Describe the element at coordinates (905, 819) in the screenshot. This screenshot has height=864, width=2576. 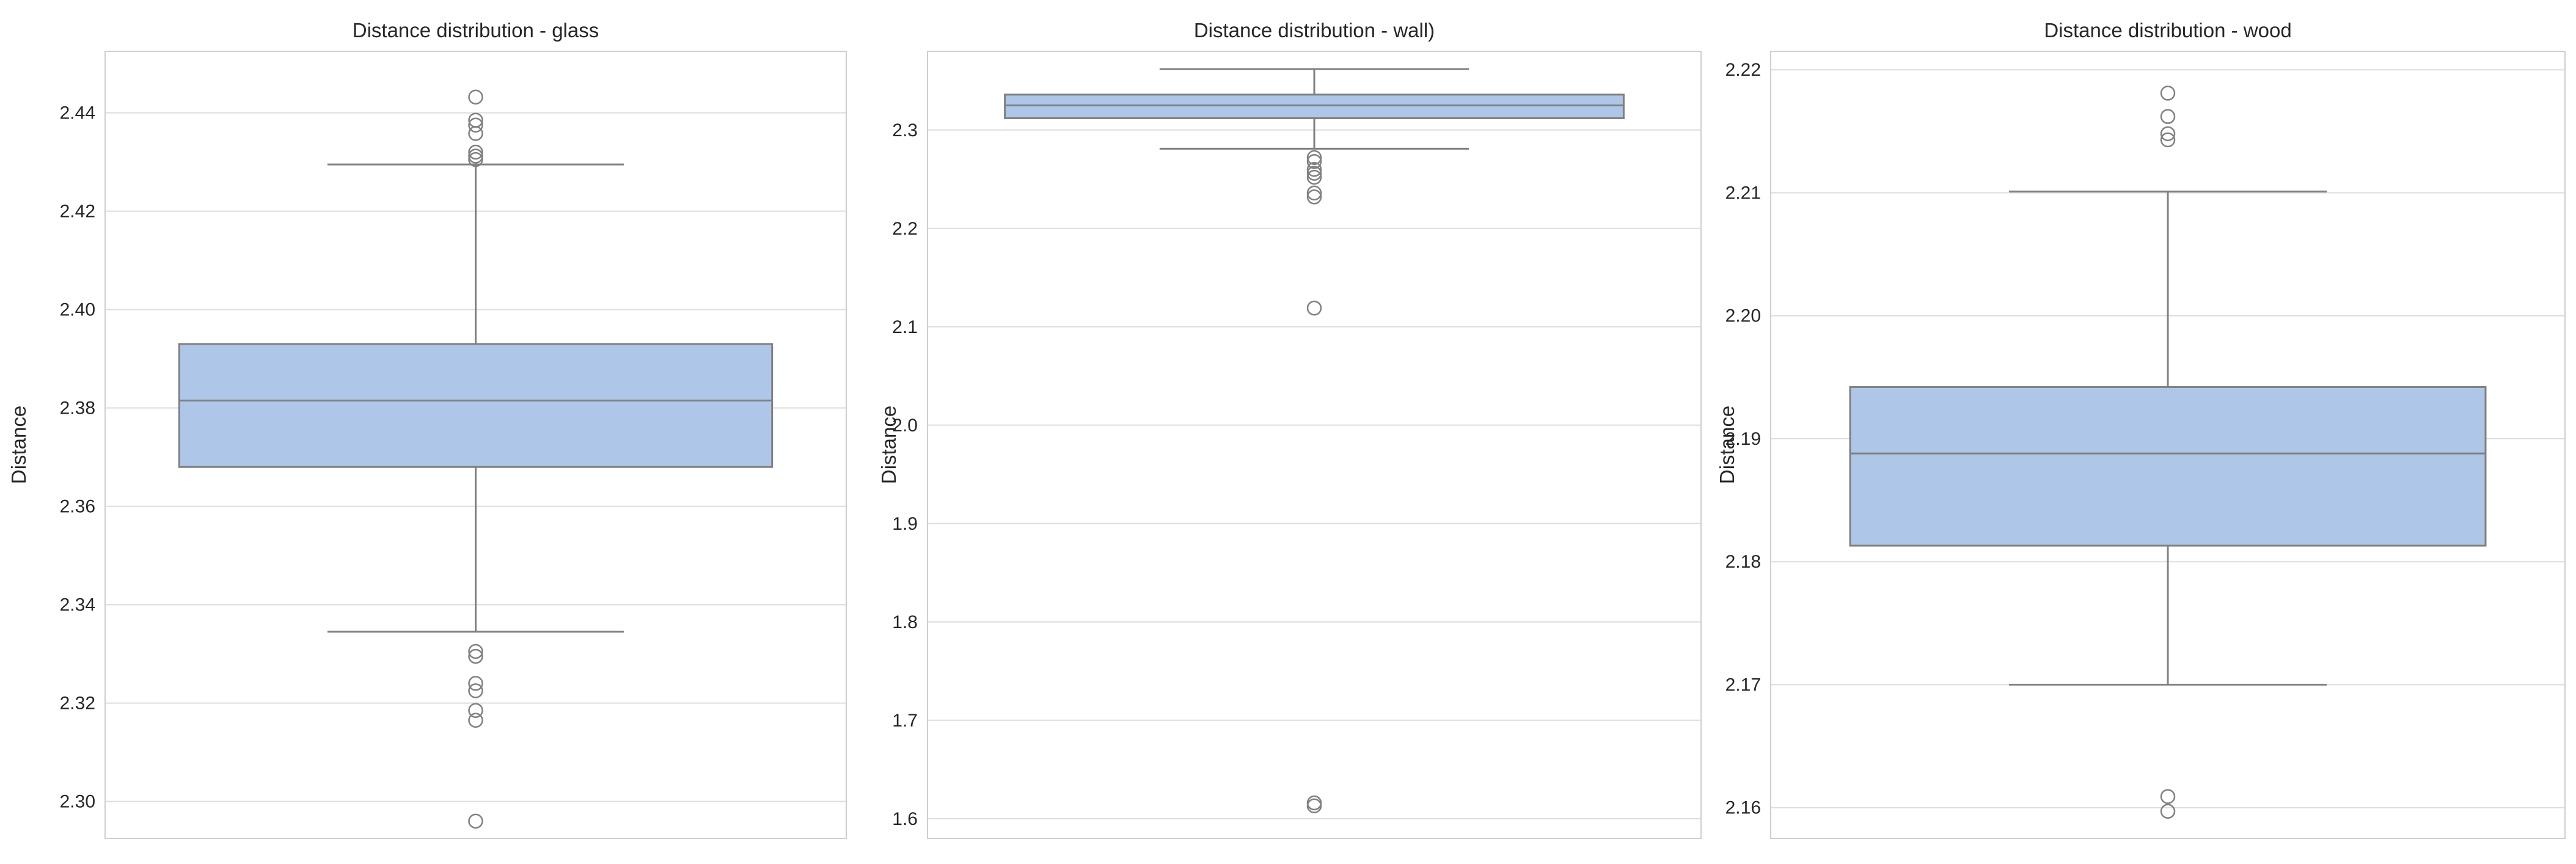
I see `y-tick-label: 1.6` at that location.